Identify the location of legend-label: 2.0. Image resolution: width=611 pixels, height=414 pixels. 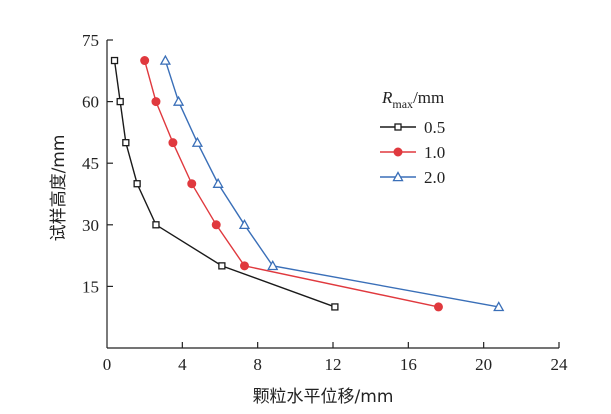
(434, 177).